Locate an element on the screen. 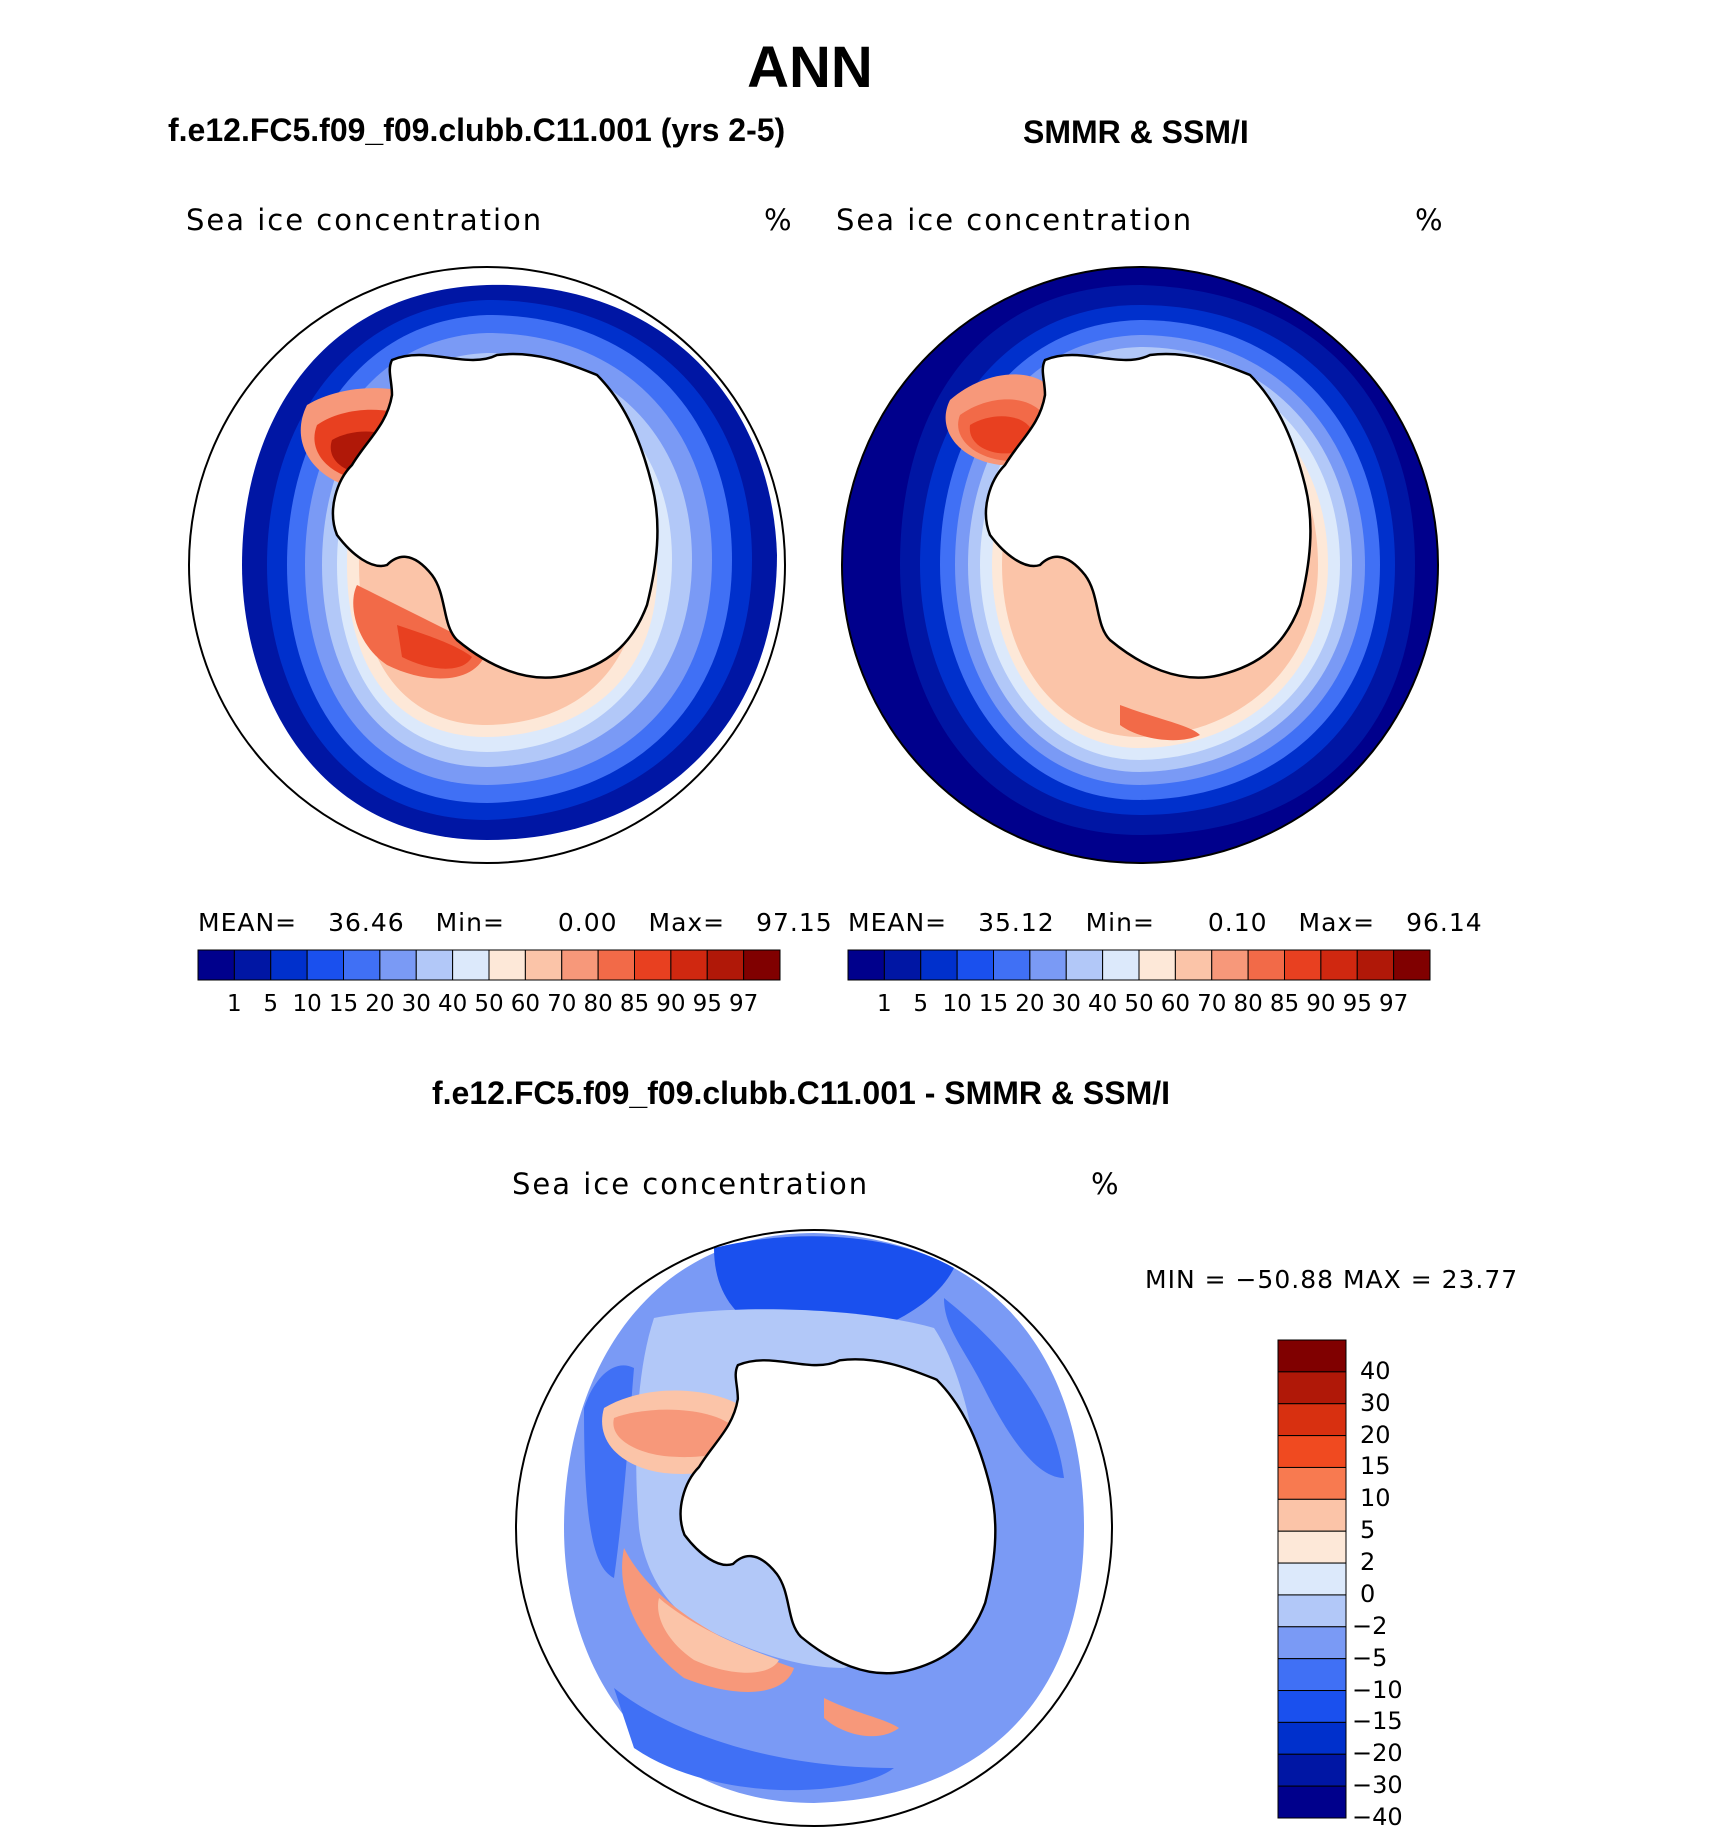  model-colorbar-tick: 15 is located at coordinates (343, 1004).